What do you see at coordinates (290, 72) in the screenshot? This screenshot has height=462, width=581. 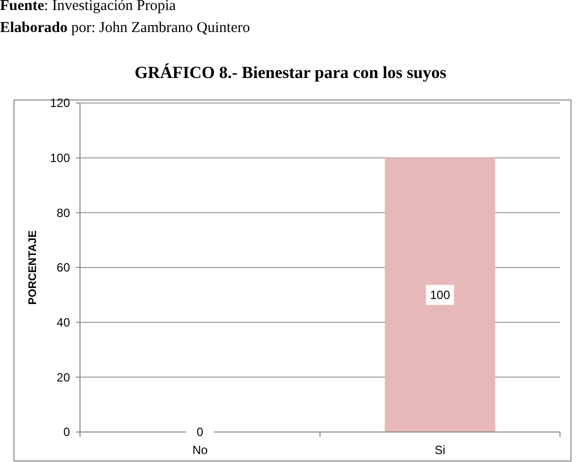 I see `chart-title: GRÁFICO 8.- Bienestar para con los suyos` at bounding box center [290, 72].